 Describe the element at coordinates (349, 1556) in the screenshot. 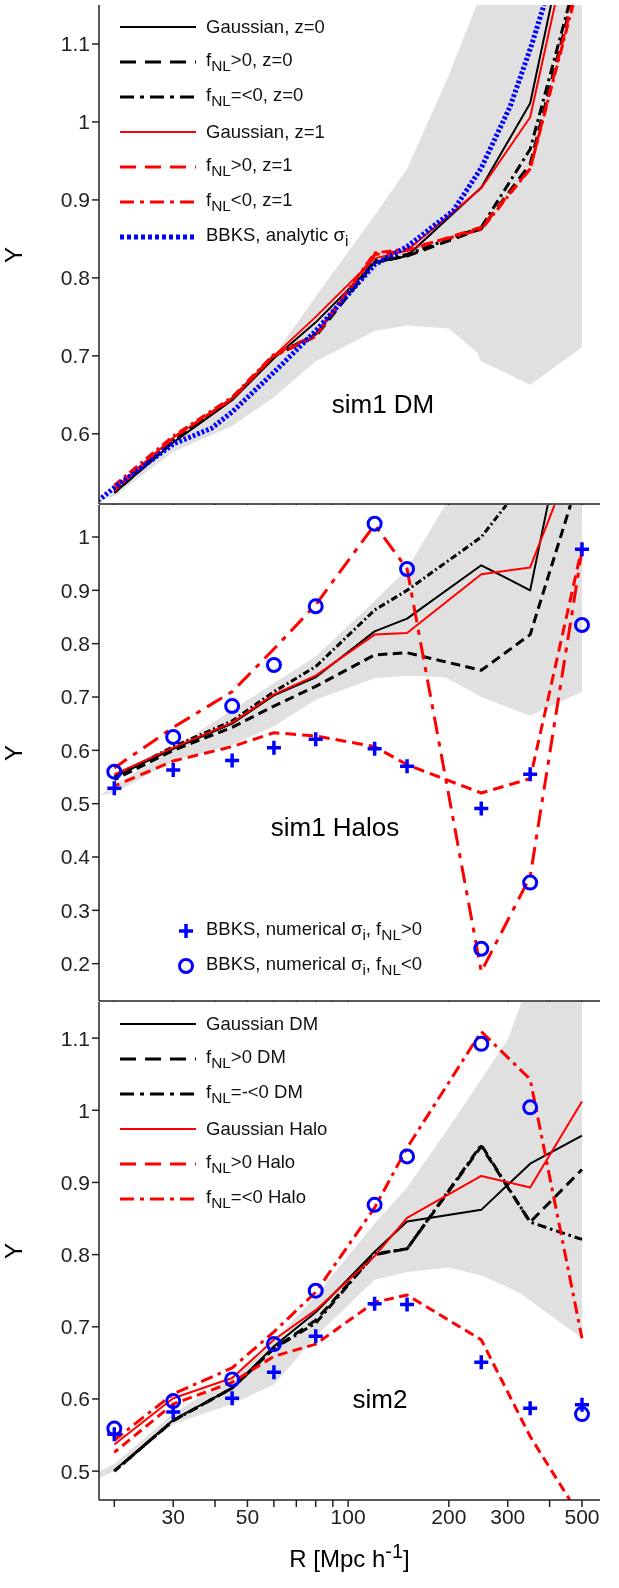

I see `x-axis-title: R [Mpc h$^{-1}$]` at that location.